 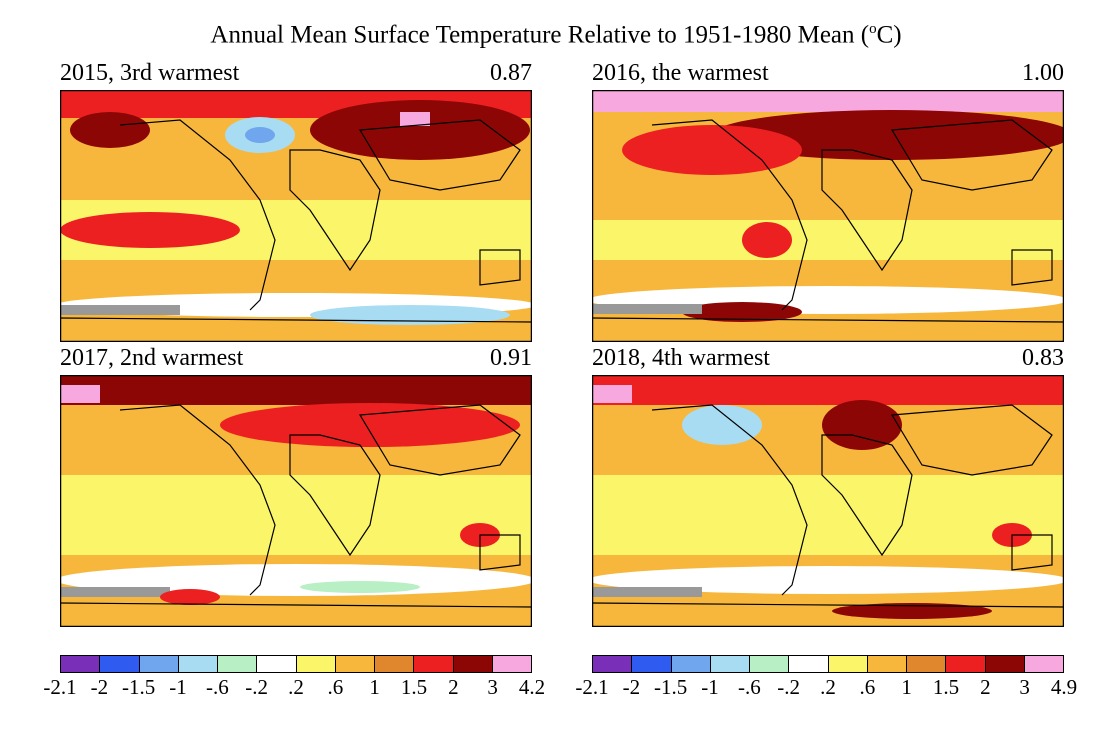 What do you see at coordinates (370, 425) in the screenshot?
I see `eurasia-warm` at bounding box center [370, 425].